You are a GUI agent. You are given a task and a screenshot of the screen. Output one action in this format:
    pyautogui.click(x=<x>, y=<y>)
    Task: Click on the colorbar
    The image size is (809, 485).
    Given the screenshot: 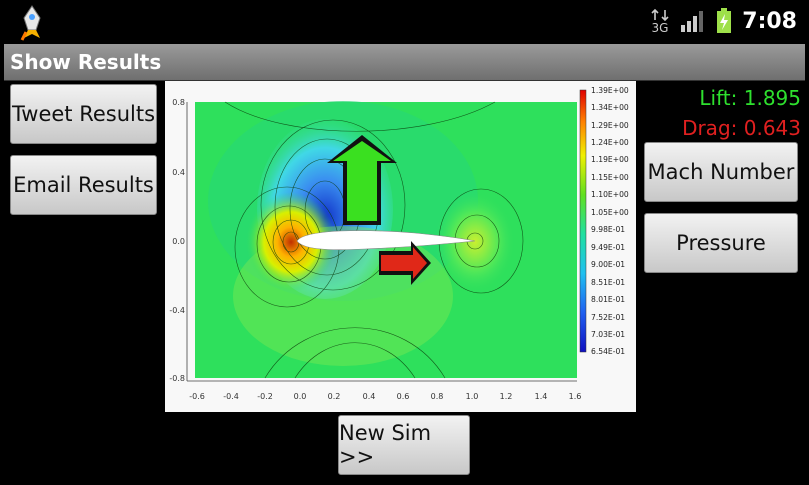 What is the action you would take?
    pyautogui.click(x=583, y=221)
    